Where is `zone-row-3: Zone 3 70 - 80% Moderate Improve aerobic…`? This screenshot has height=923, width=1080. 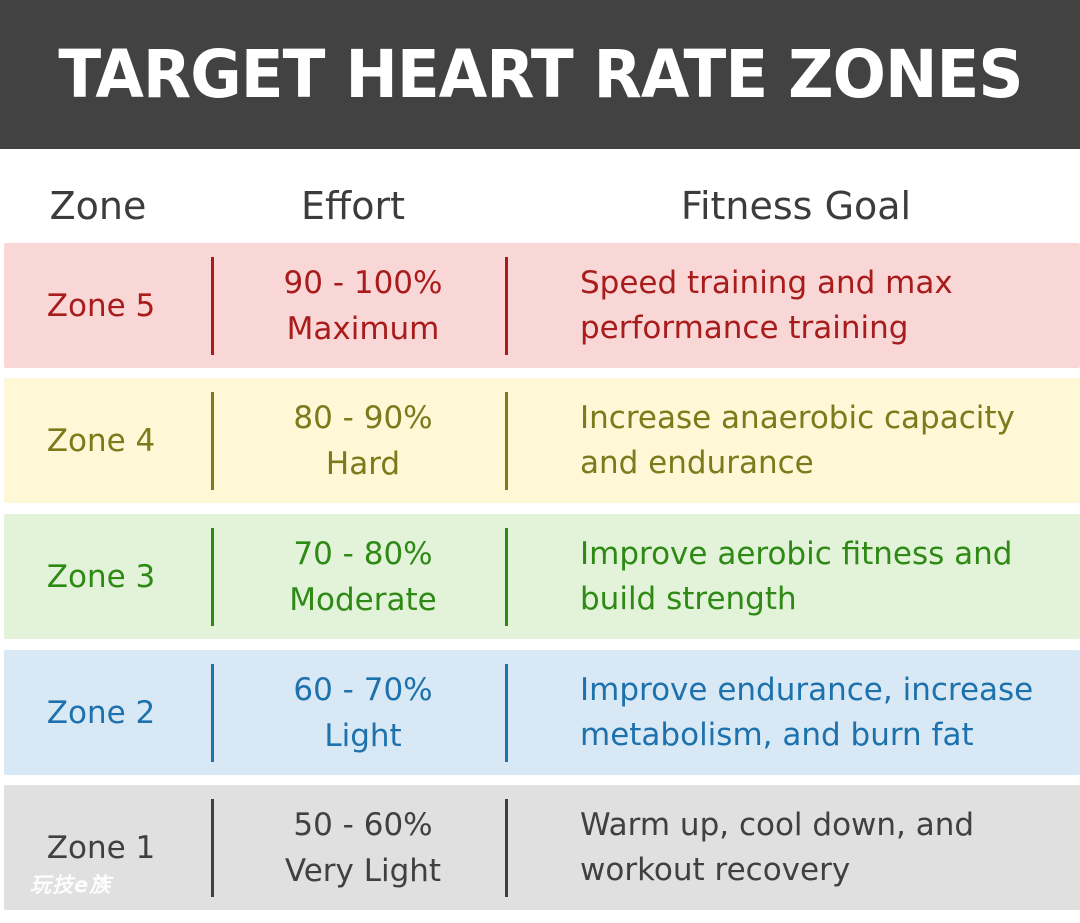
zone-row-3: Zone 3 70 - 80% Moderate Improve aerobic… is located at coordinates (542, 576).